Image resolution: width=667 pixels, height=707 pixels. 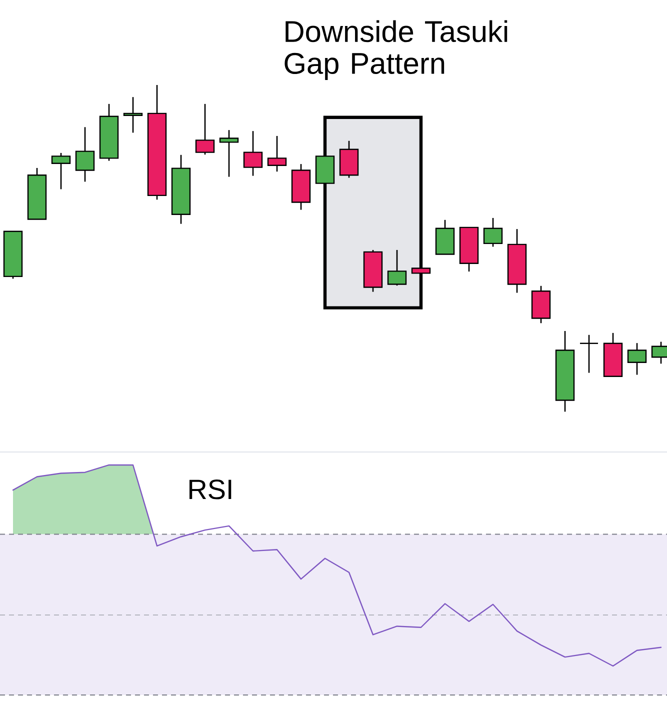 I want to click on chart-title: Downside Tasuki Gap Pattern, so click(x=396, y=50).